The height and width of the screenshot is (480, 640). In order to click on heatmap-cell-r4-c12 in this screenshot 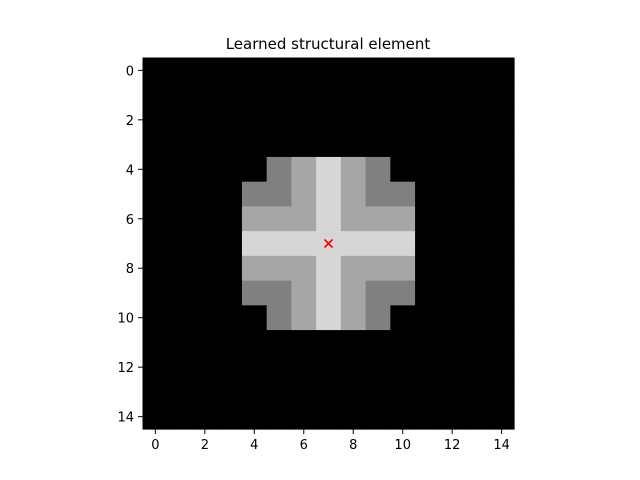, I will do `click(452, 169)`.